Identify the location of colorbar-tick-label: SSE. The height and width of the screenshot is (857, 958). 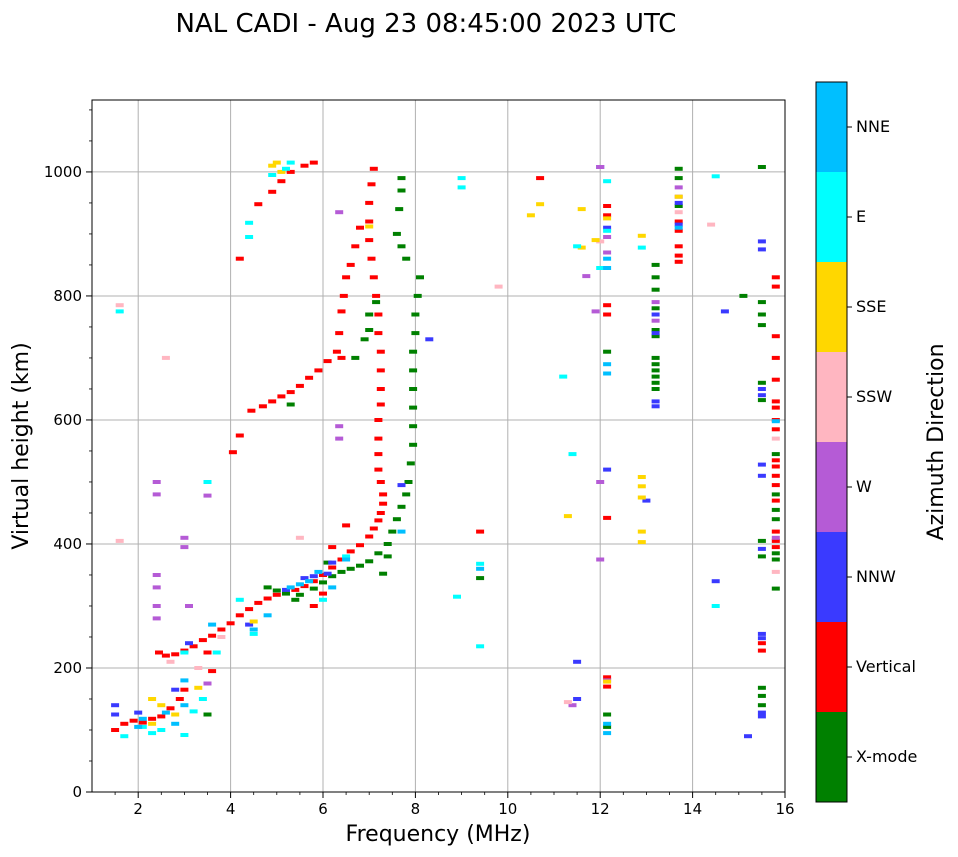
(871, 306).